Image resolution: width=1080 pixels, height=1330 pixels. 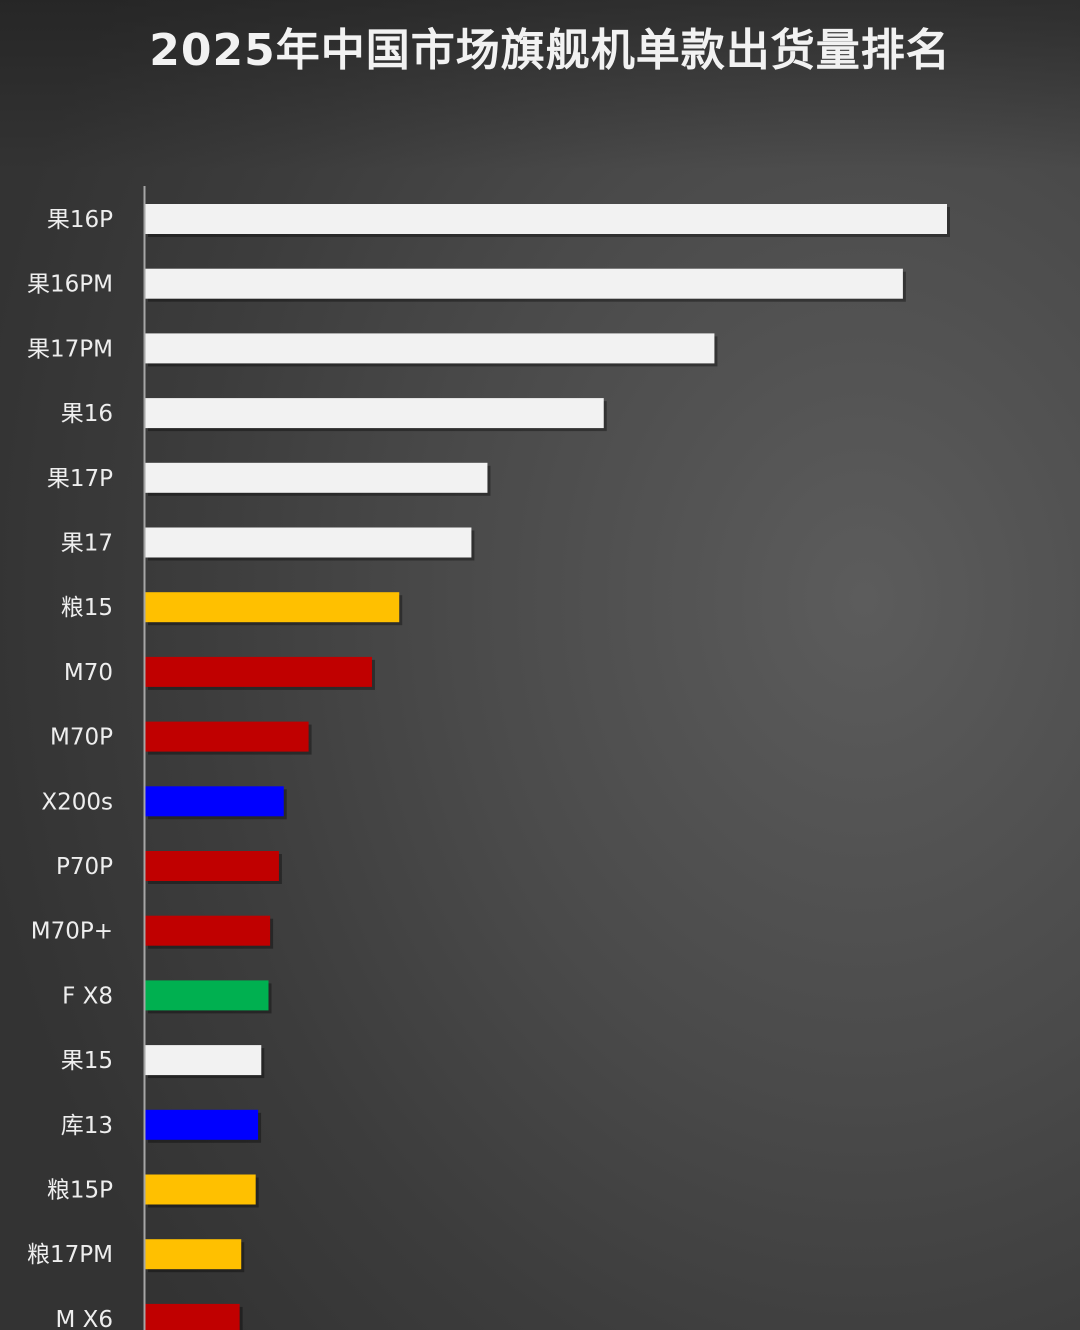 What do you see at coordinates (80, 220) in the screenshot?
I see `category-label: 果16P` at bounding box center [80, 220].